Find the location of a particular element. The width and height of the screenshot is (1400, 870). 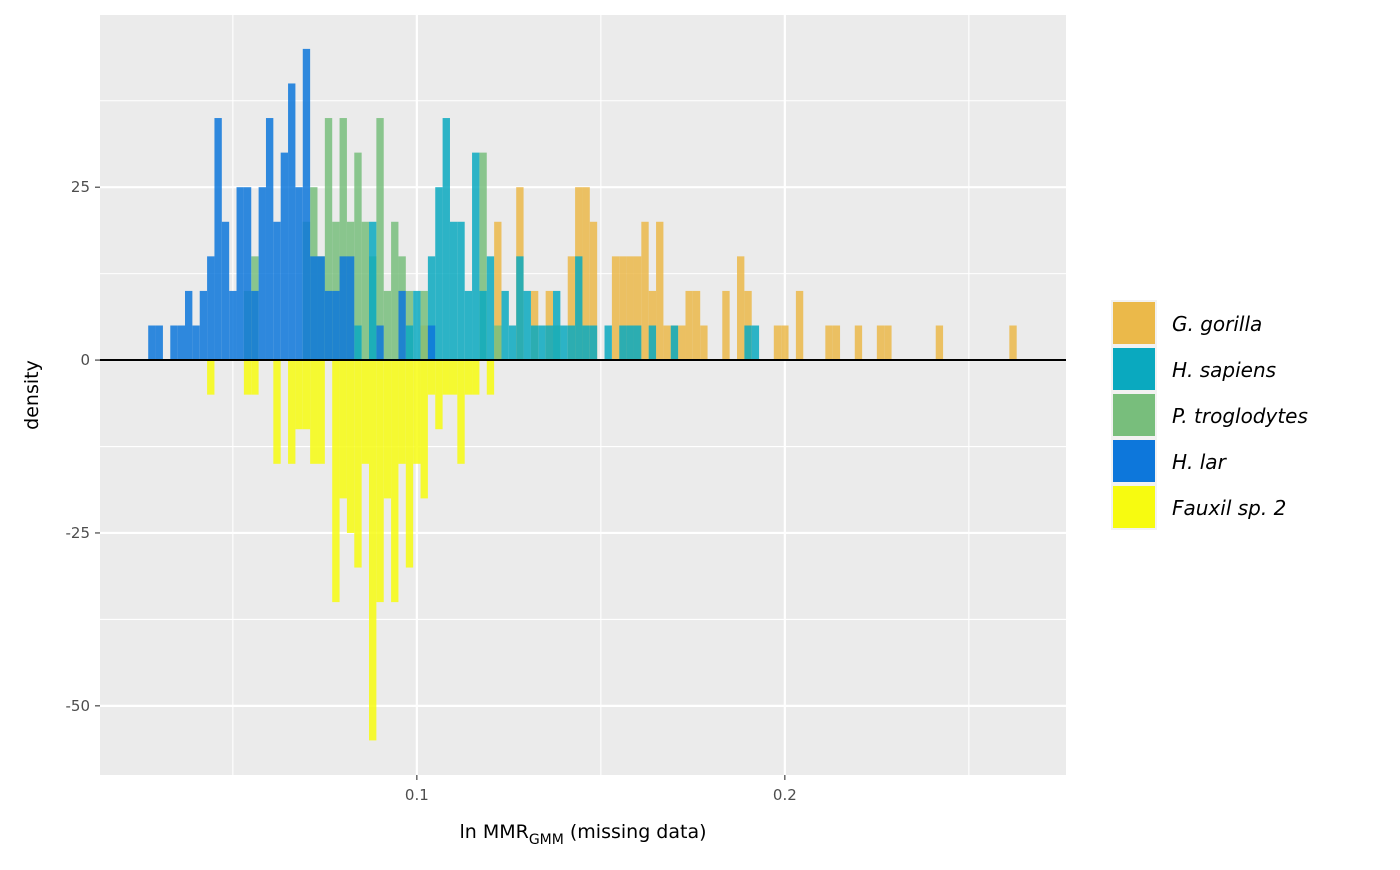

y-tick-label: -25 is located at coordinates (78, 533).